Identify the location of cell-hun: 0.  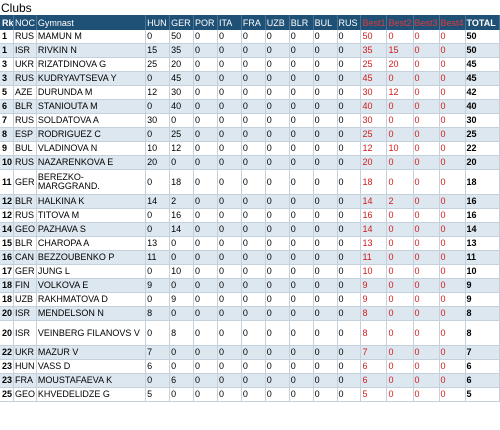
(158, 215).